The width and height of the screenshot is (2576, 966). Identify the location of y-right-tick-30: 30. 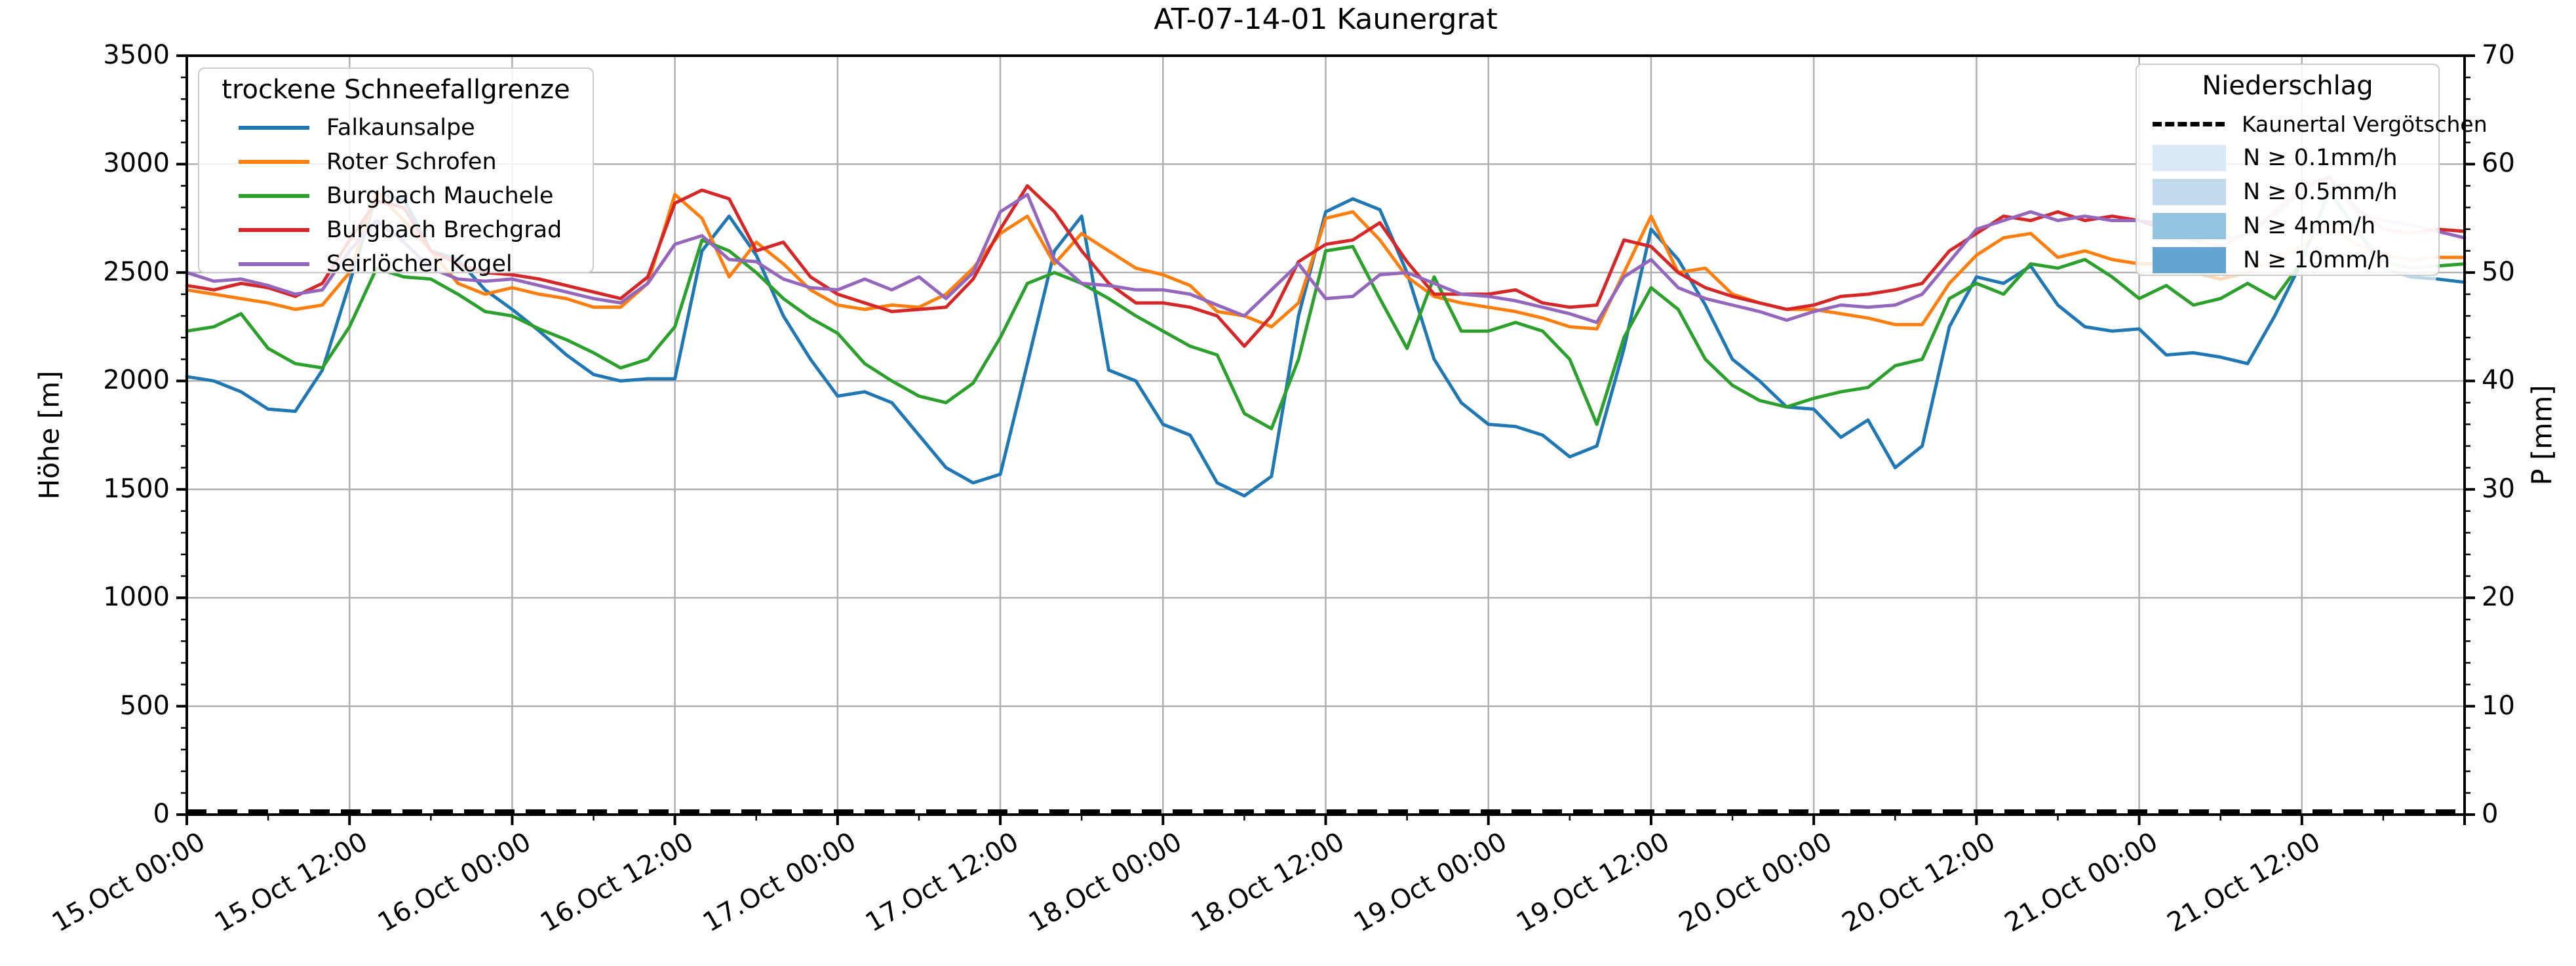
(2498, 488).